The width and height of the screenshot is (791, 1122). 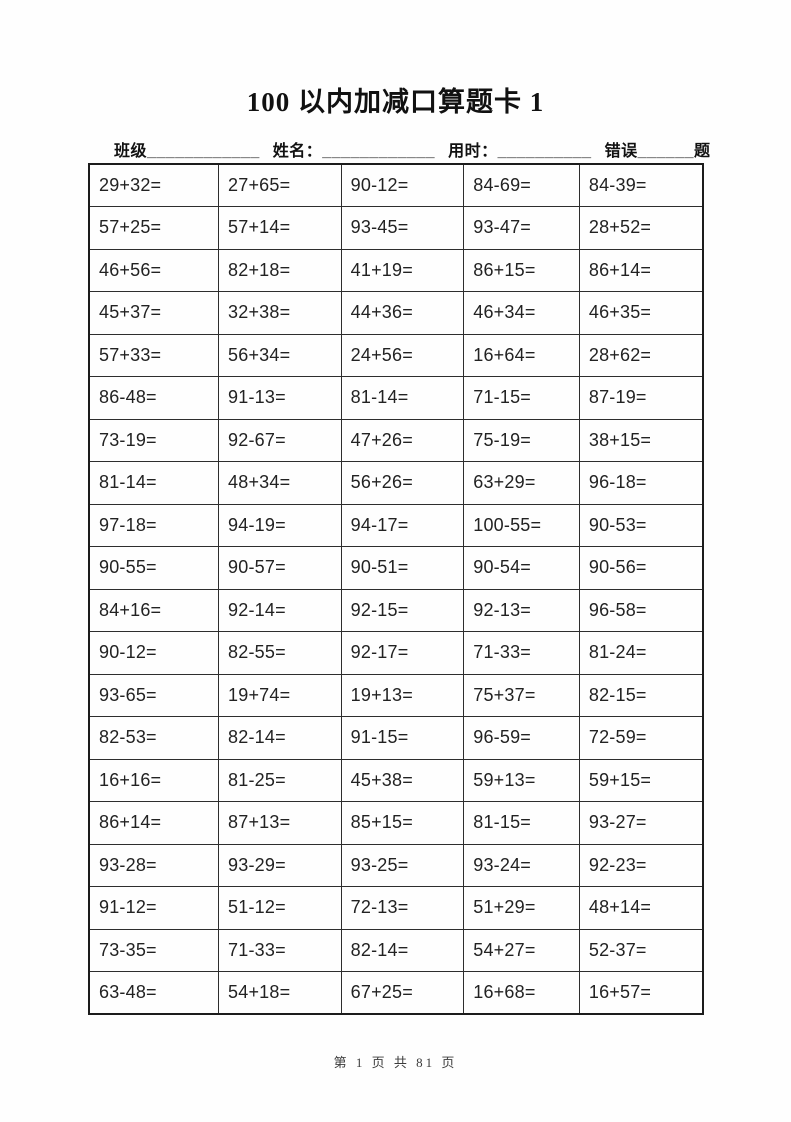 I want to click on problem-cell: 71-33=, so click(x=280, y=950).